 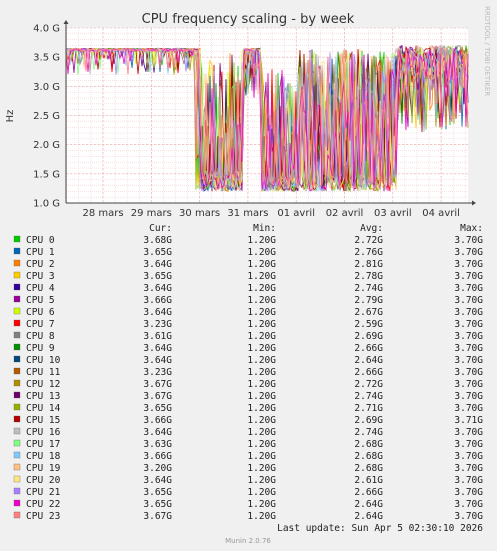 What do you see at coordinates (468, 420) in the screenshot?
I see `legend-value: 3.71G` at bounding box center [468, 420].